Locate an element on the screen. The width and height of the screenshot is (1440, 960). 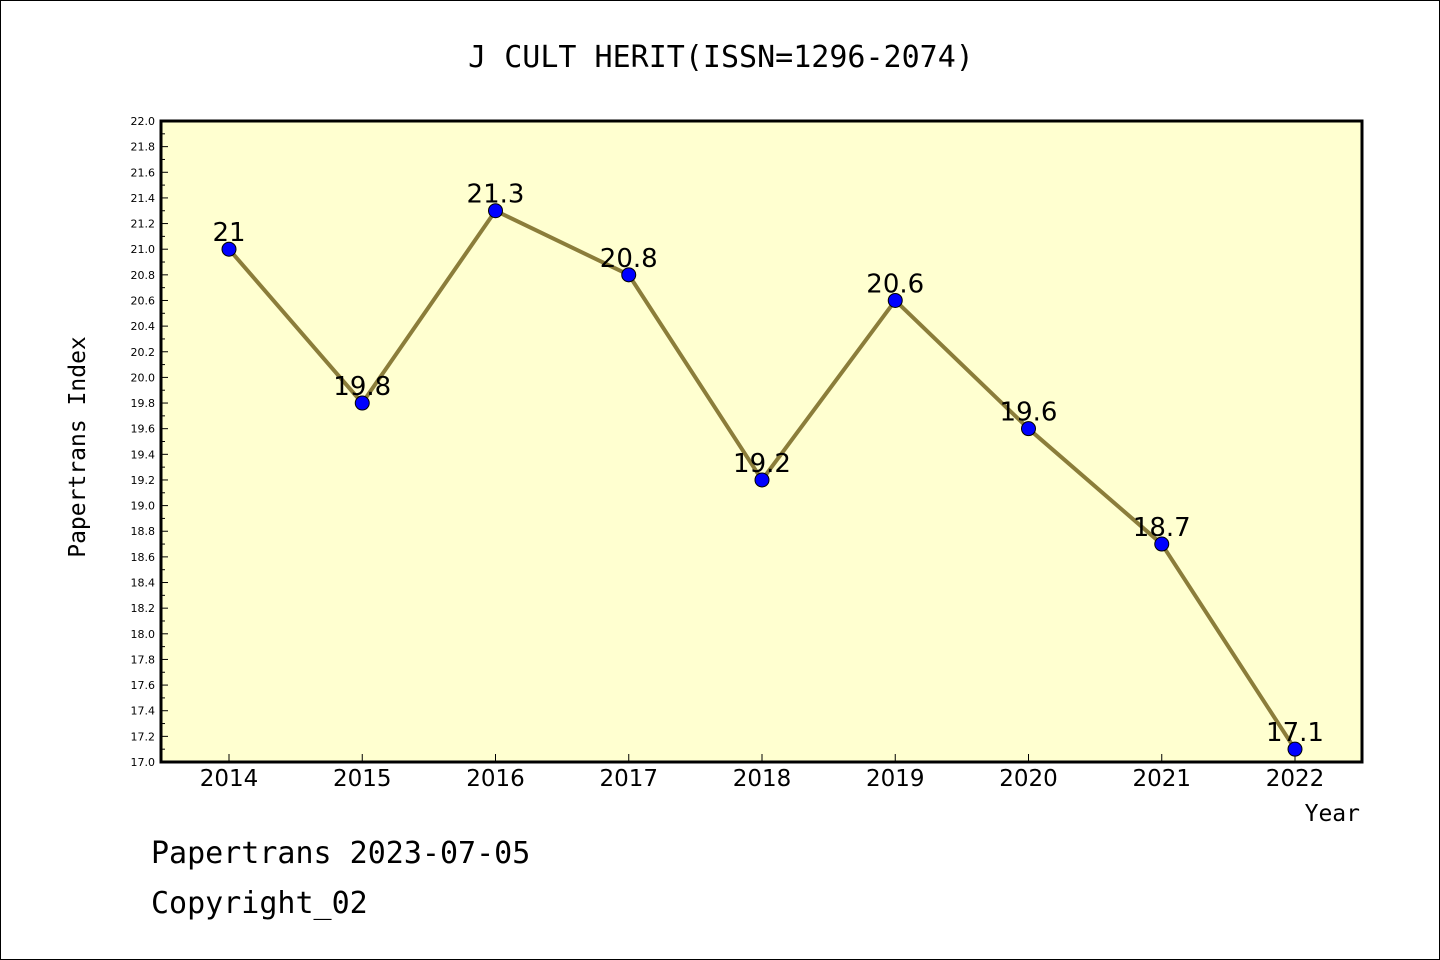
x-tick-label: 2017 is located at coordinates (628, 779).